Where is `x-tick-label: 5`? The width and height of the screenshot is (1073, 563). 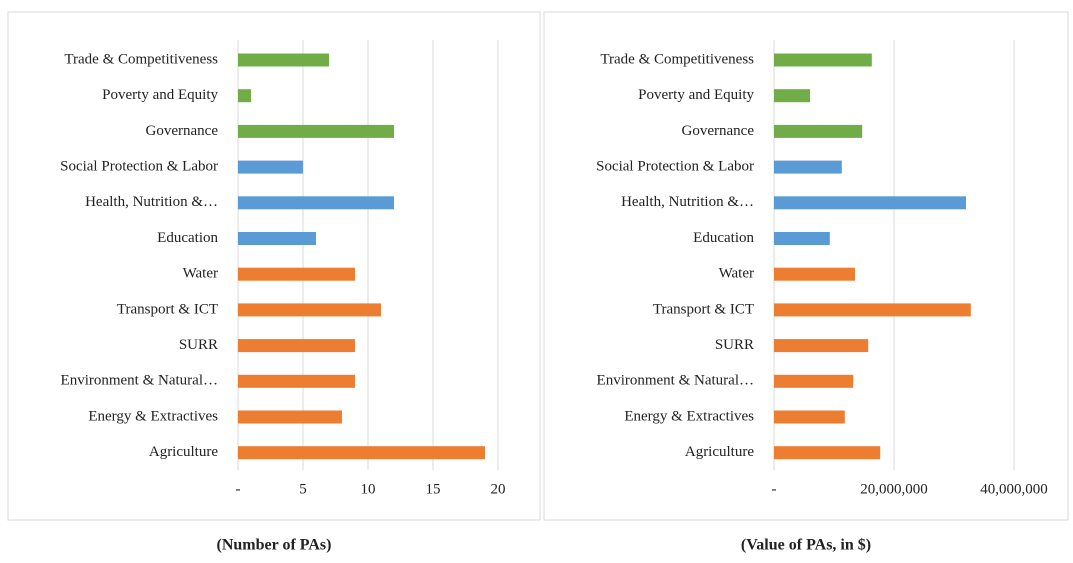
x-tick-label: 5 is located at coordinates (303, 489).